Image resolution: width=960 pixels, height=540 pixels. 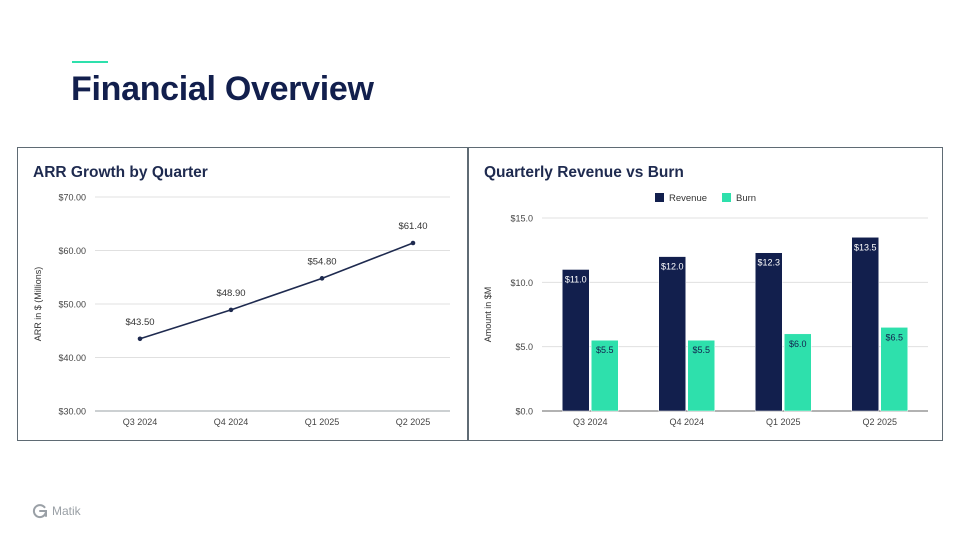 What do you see at coordinates (746, 198) in the screenshot?
I see `legend-label-burn: Burn` at bounding box center [746, 198].